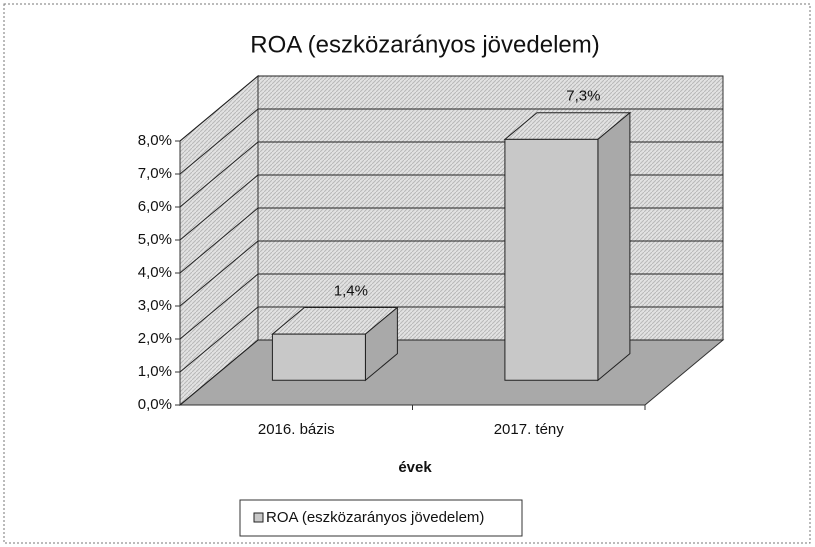 The width and height of the screenshot is (815, 547). I want to click on legend-box, so click(381, 518).